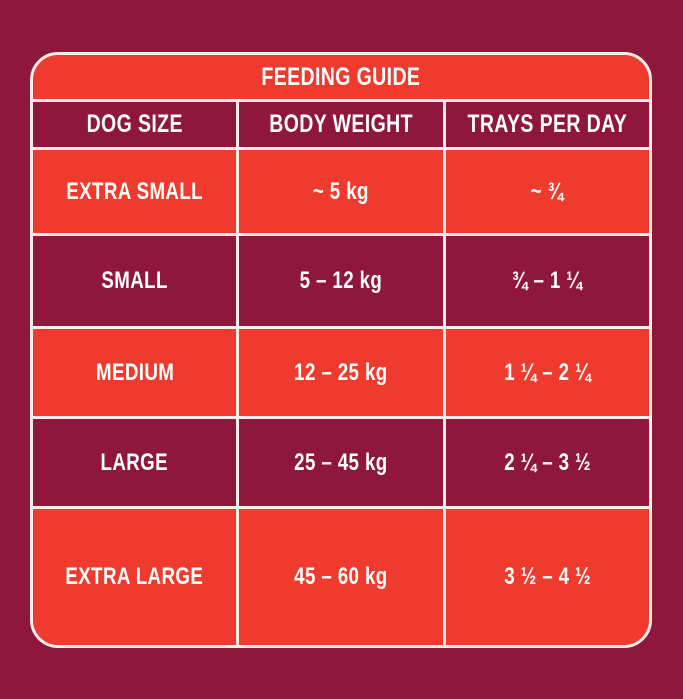 This screenshot has height=699, width=683. I want to click on cell-text: 45 – 60 kg, so click(341, 576).